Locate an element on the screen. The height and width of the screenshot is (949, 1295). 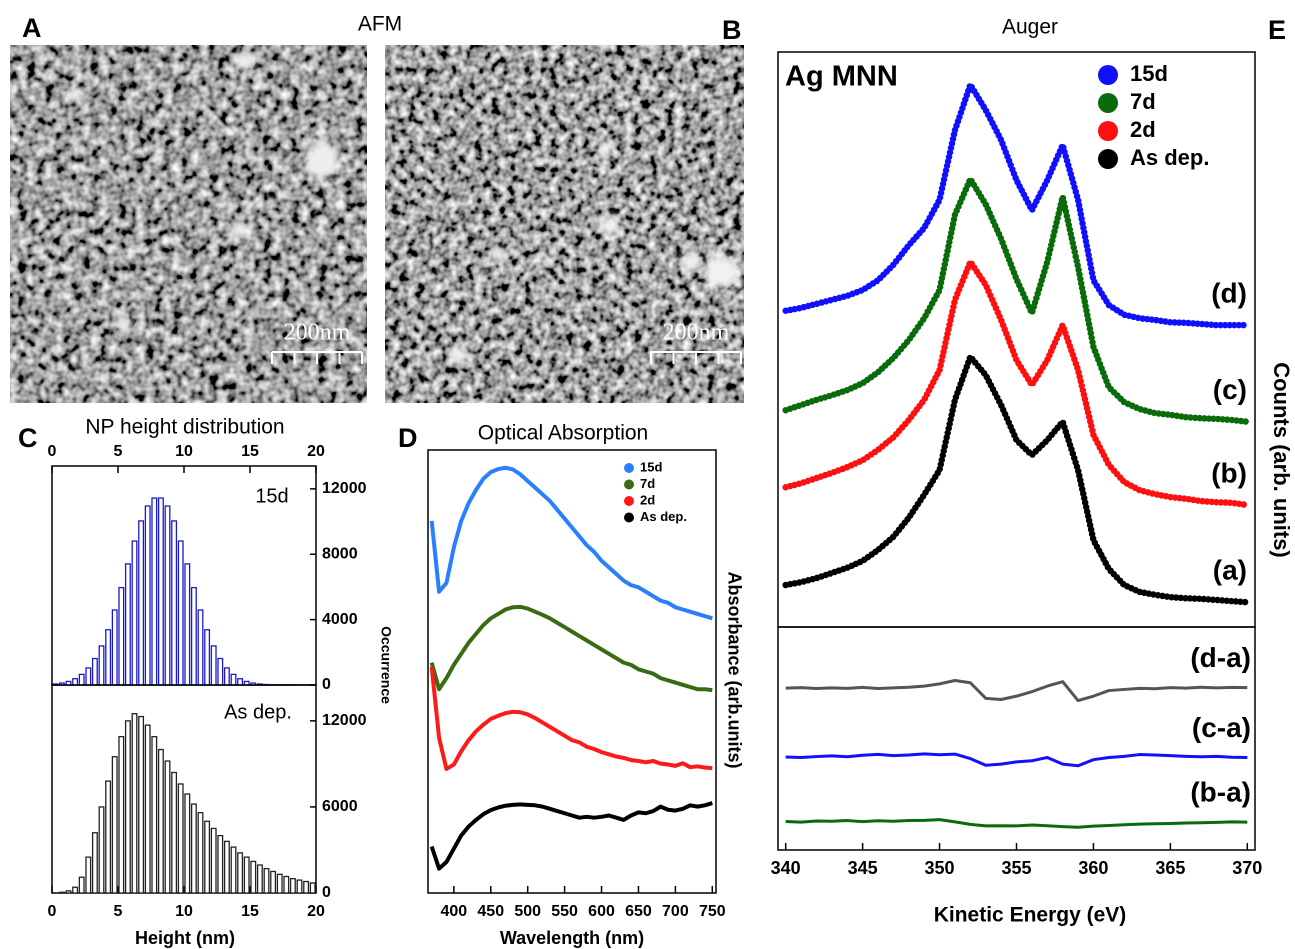
x-tick-label: 600 is located at coordinates (601, 911).